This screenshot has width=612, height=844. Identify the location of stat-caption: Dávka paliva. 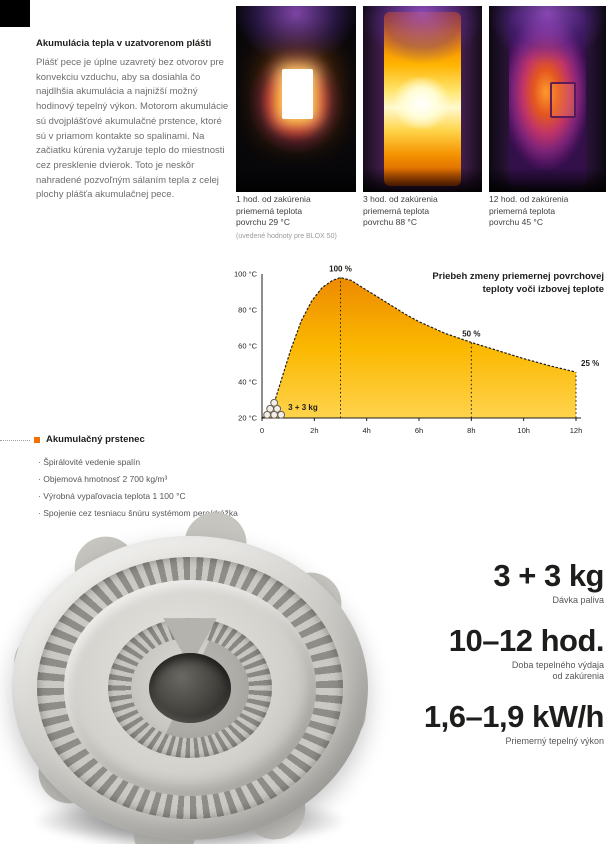
(474, 601).